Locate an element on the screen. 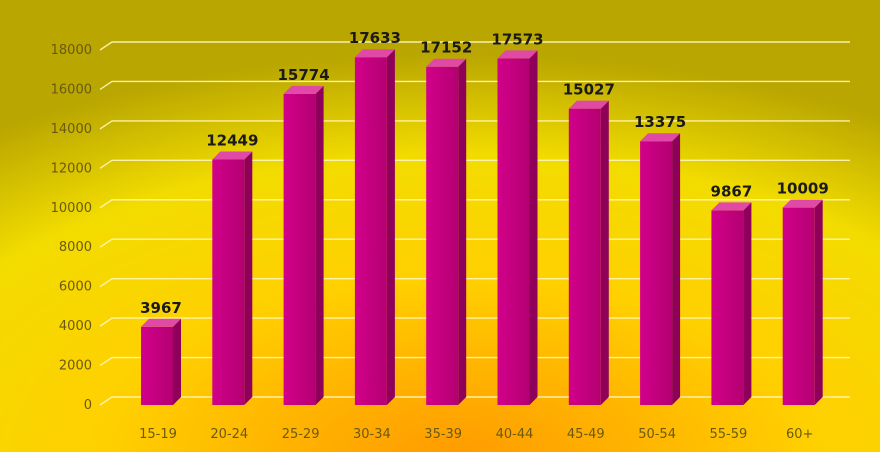 The image size is (880, 452). y-tick-label: 2000 is located at coordinates (75, 366).